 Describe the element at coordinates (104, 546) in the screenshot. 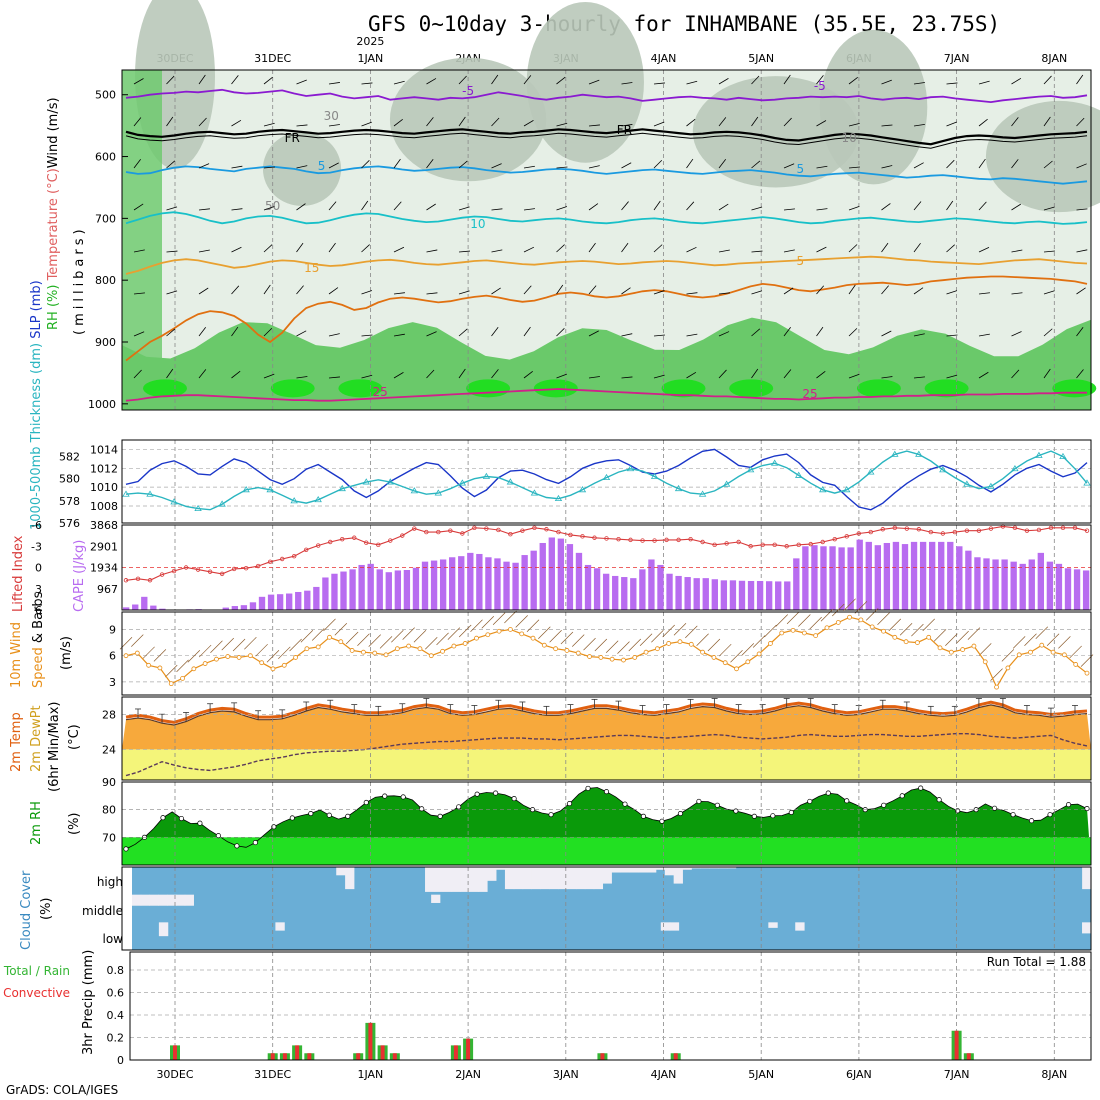

I see `cape-ytick: 2901` at that location.